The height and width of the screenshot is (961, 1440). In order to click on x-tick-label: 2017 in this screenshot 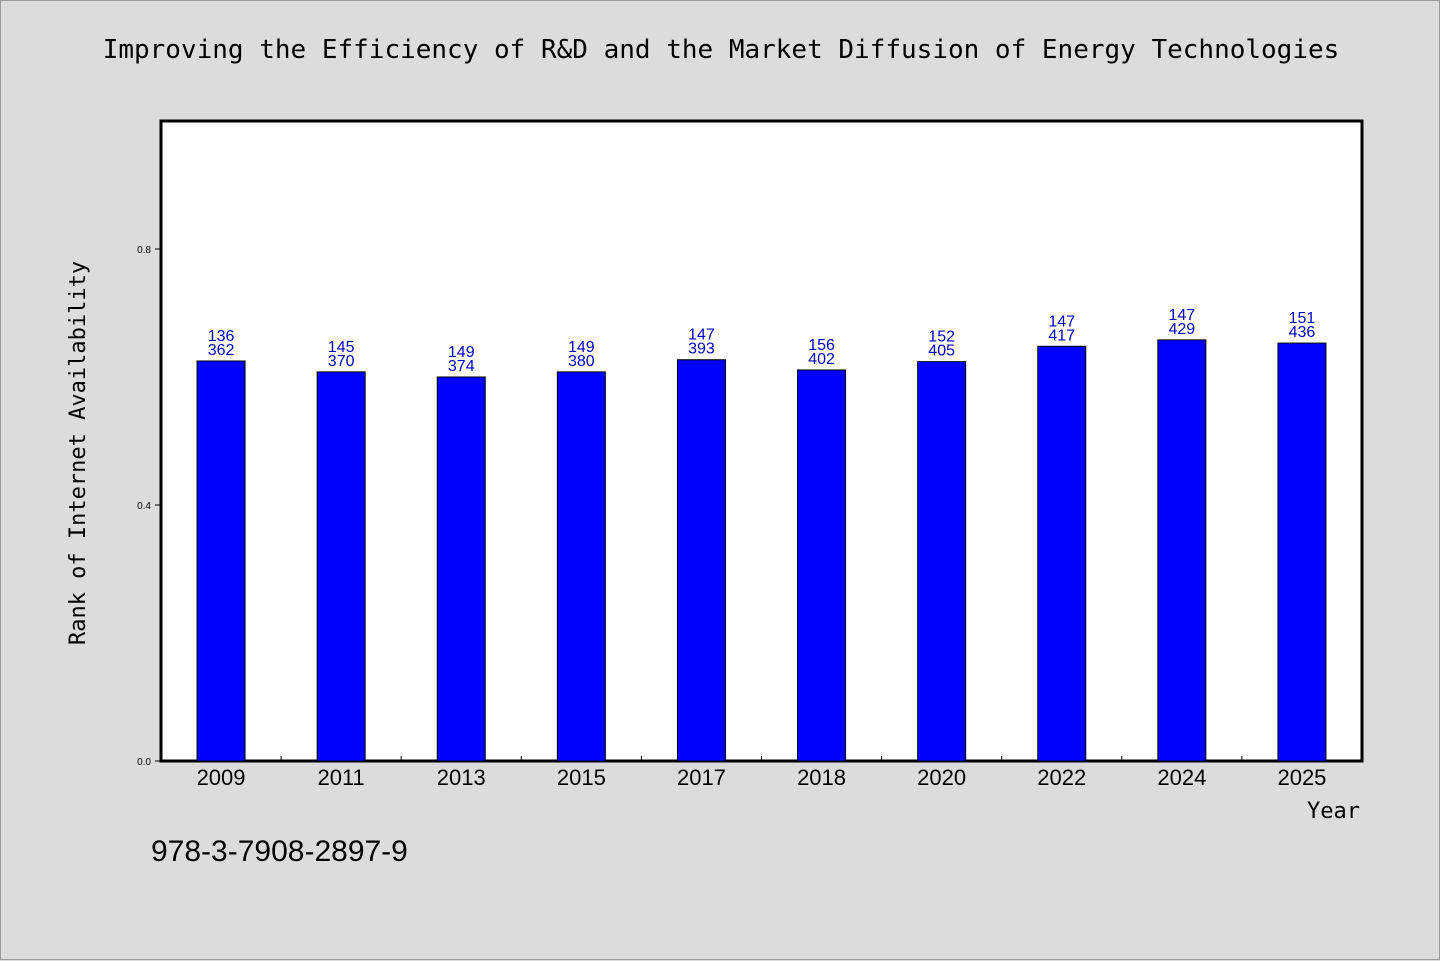, I will do `click(701, 777)`.